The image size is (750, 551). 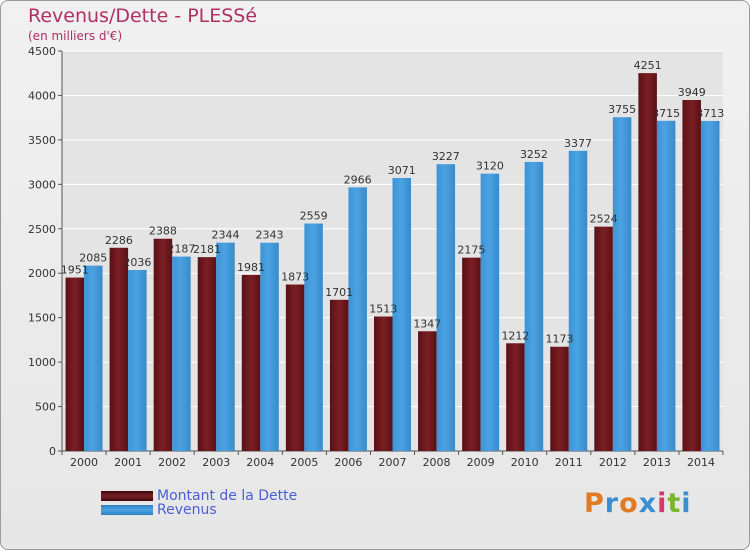 What do you see at coordinates (638, 503) in the screenshot?
I see `proxiti-logo: Proxiti` at bounding box center [638, 503].